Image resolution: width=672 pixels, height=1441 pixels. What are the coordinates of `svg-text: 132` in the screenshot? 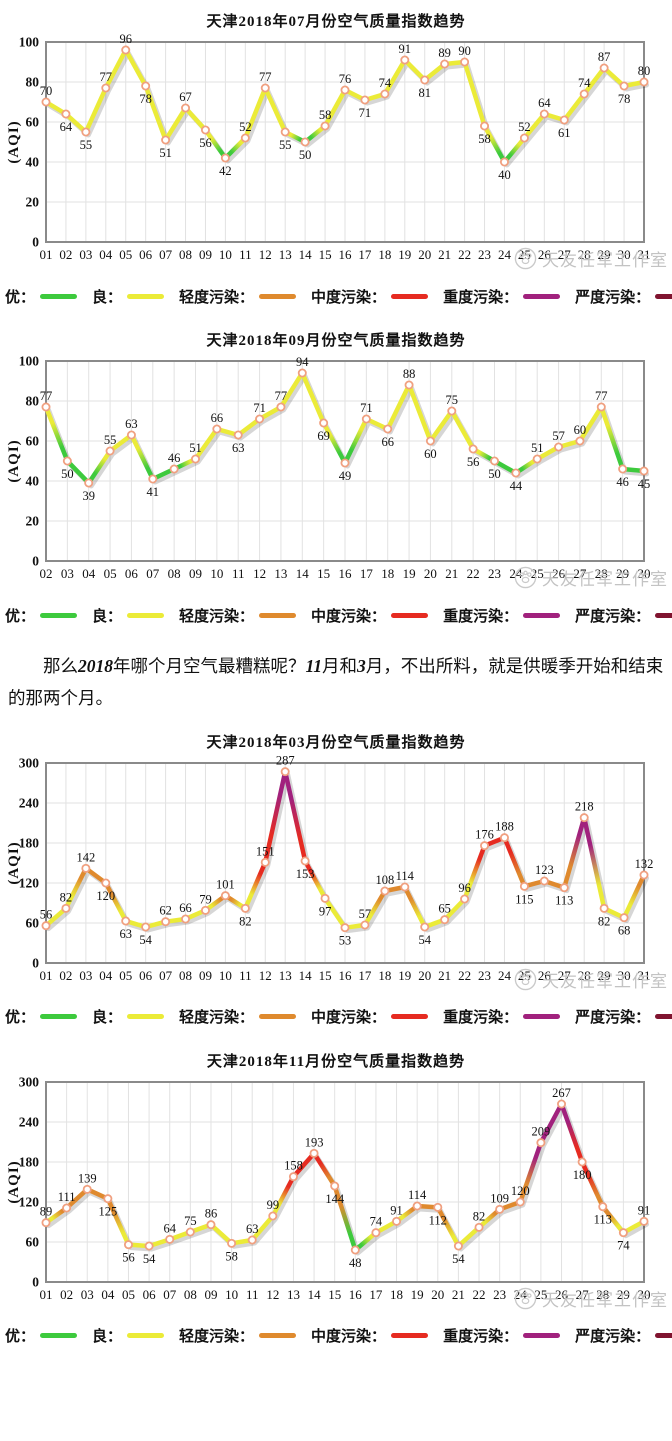 It's located at (644, 864).